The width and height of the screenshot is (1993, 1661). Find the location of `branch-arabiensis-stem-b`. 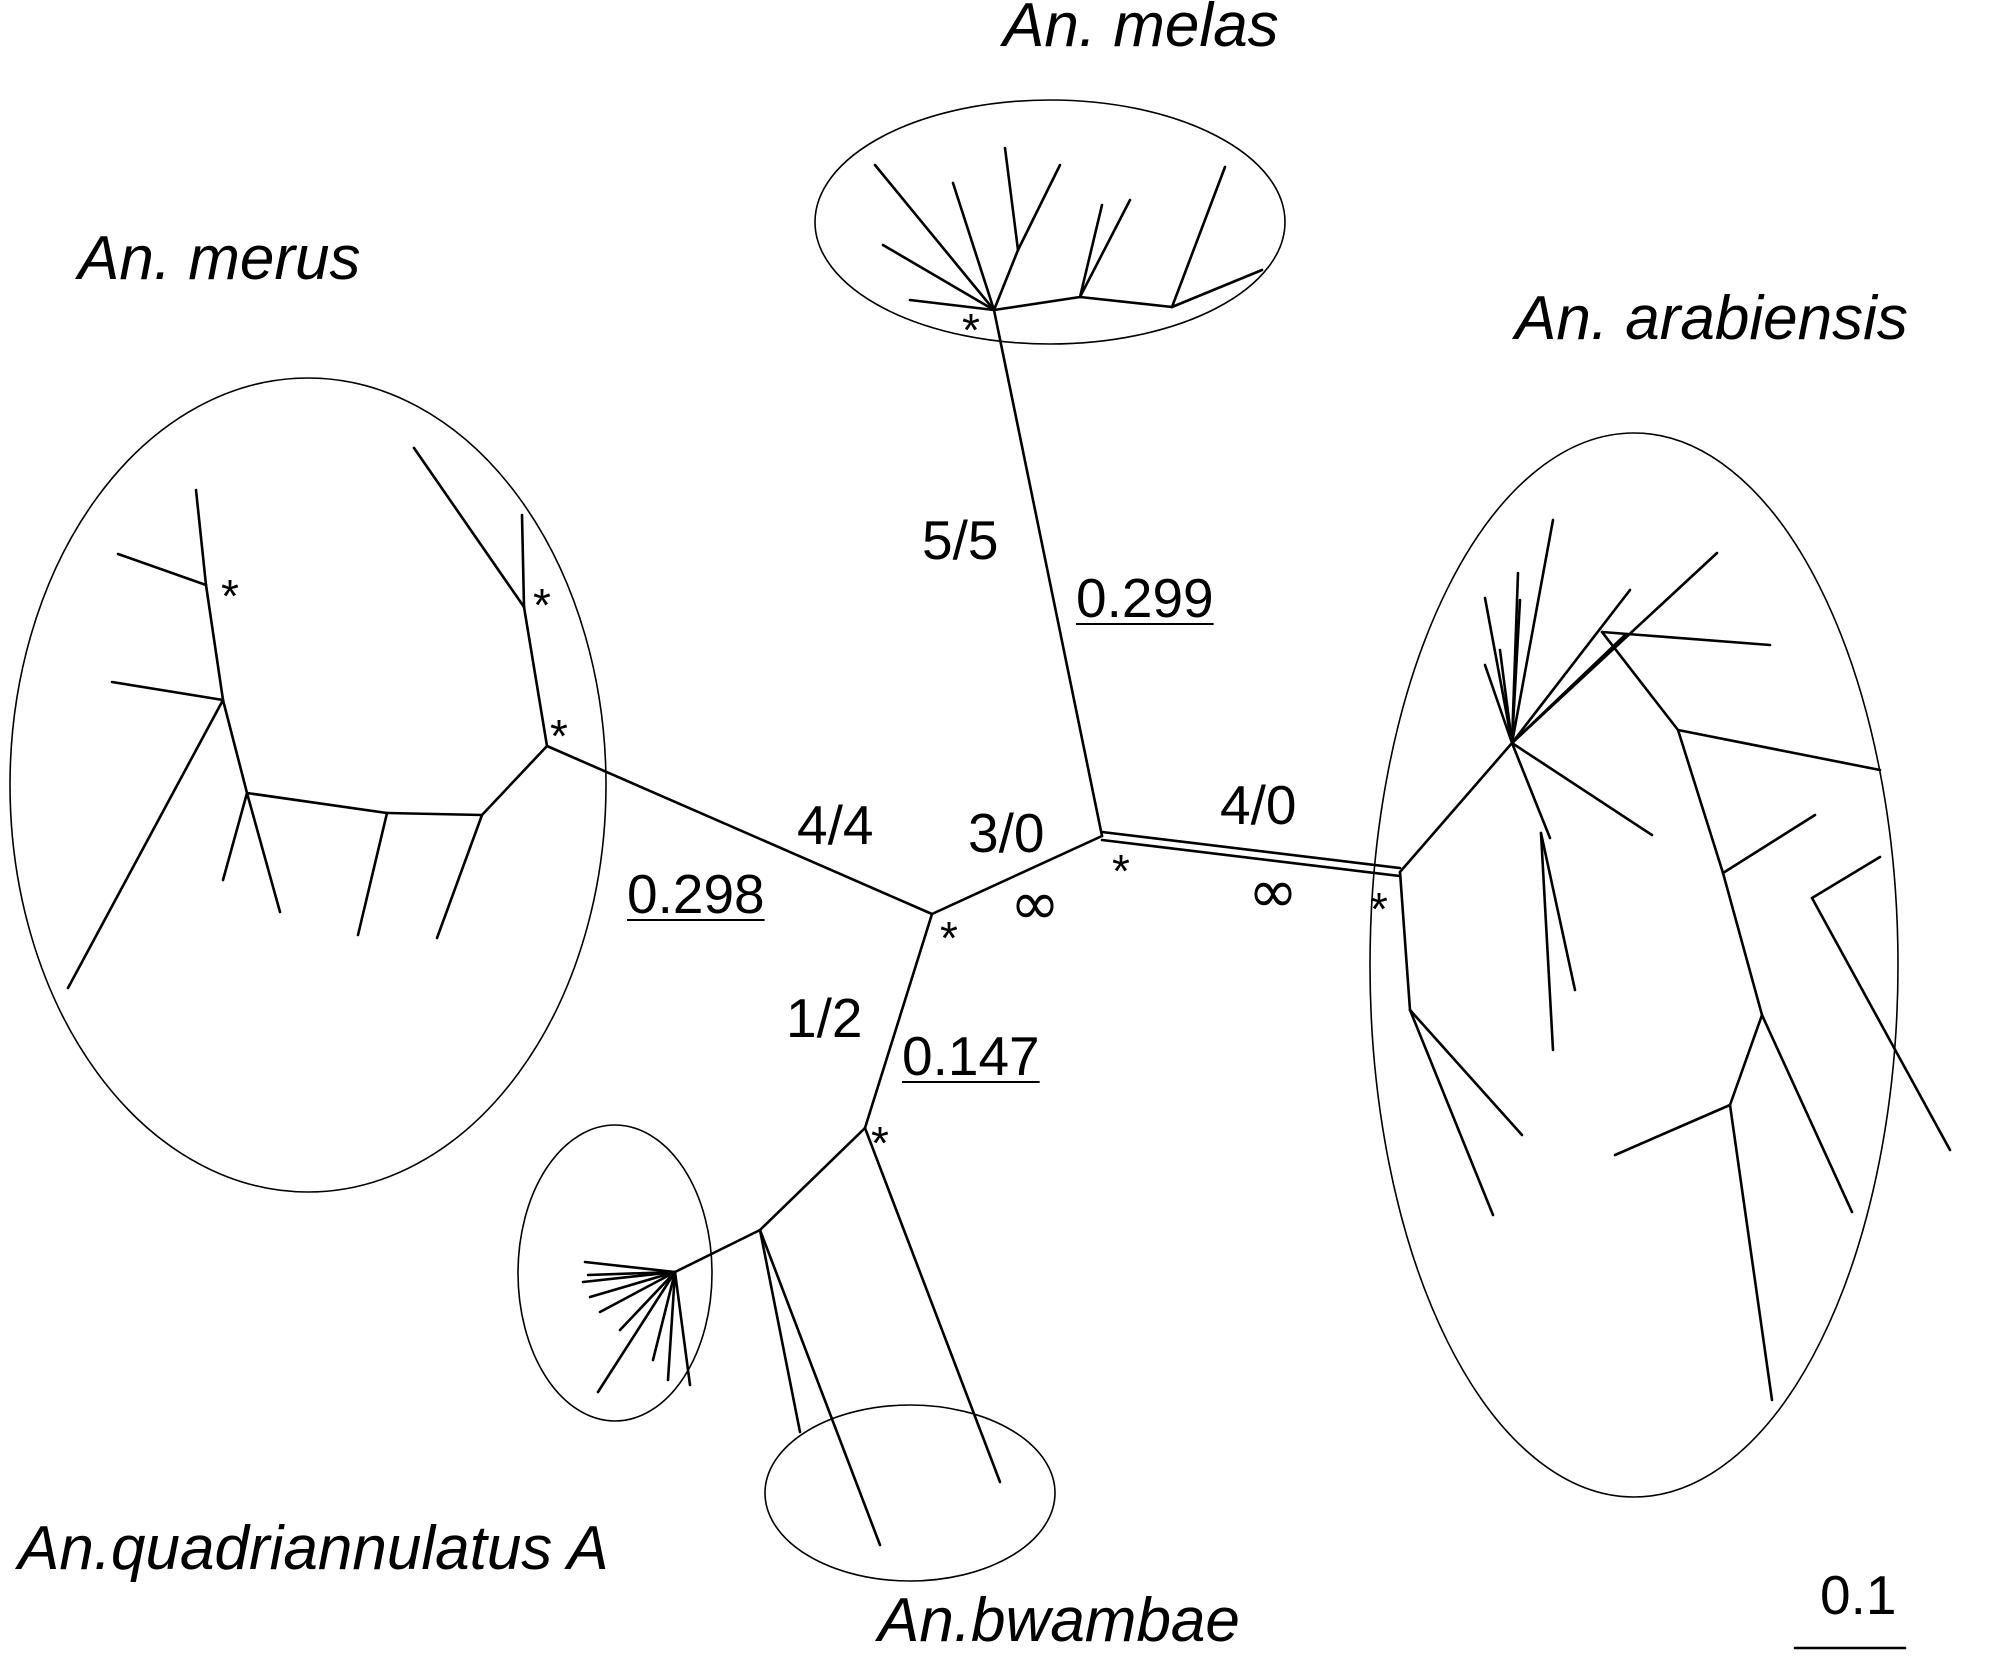

branch-arabiensis-stem-b is located at coordinates (1251, 858).